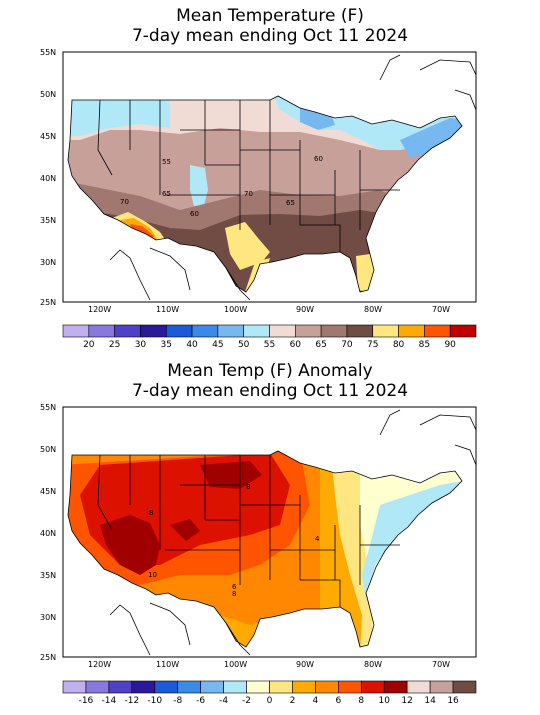  I want to click on panel2-lon-label: 110W, so click(168, 664).